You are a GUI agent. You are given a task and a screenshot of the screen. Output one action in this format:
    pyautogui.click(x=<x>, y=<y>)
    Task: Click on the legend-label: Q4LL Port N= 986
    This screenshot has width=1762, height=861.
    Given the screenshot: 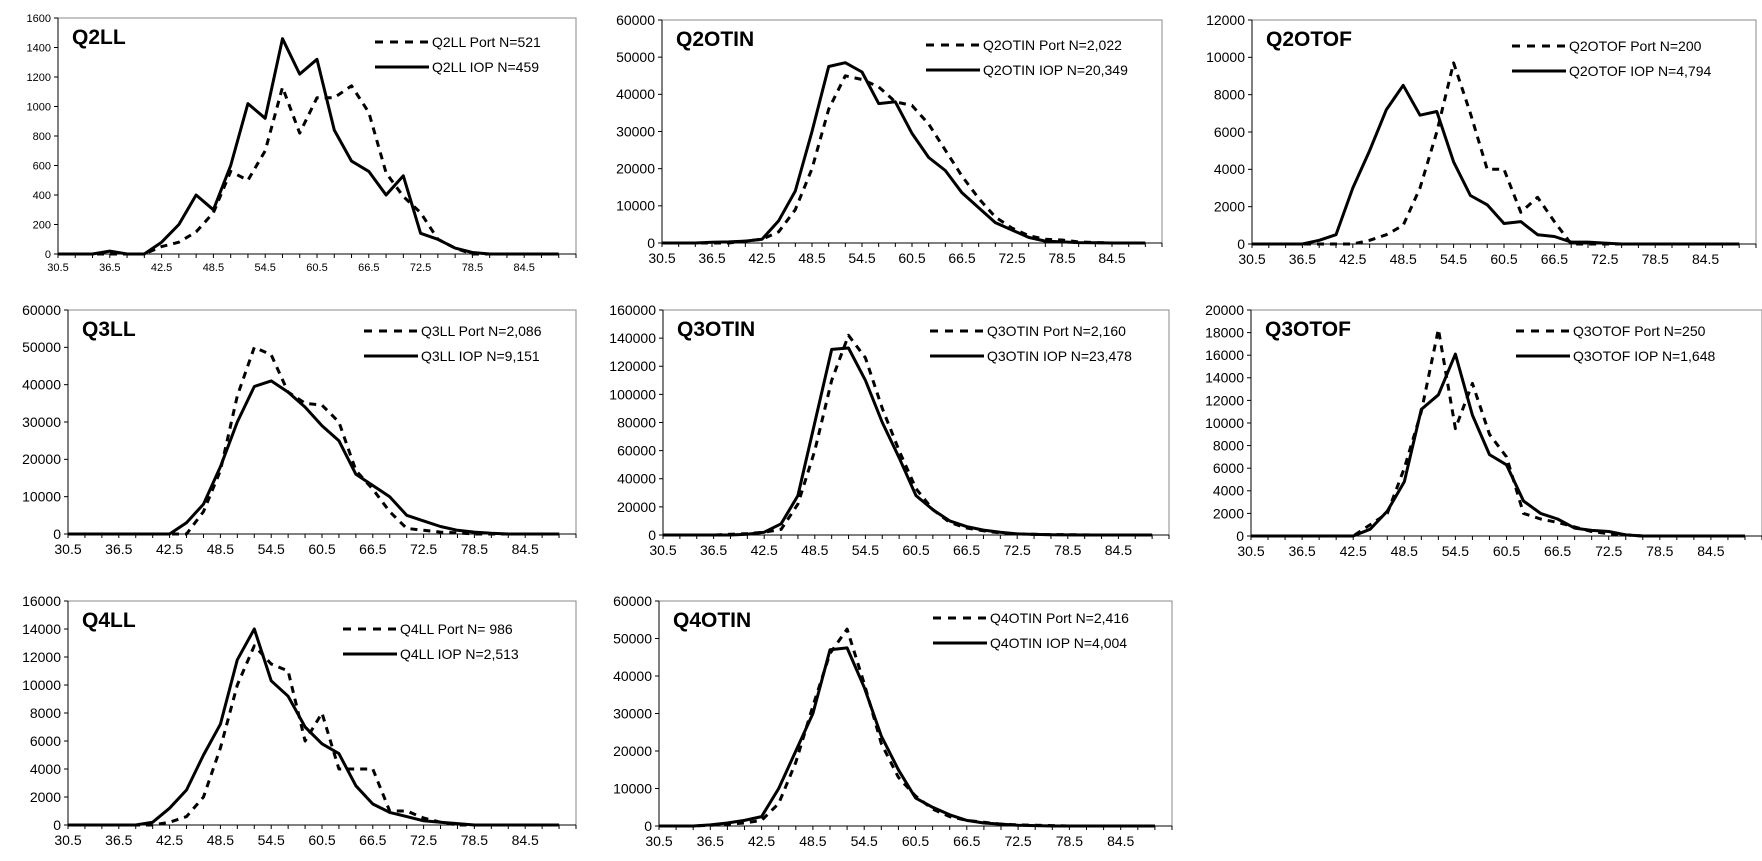 What is the action you would take?
    pyautogui.click(x=456, y=629)
    